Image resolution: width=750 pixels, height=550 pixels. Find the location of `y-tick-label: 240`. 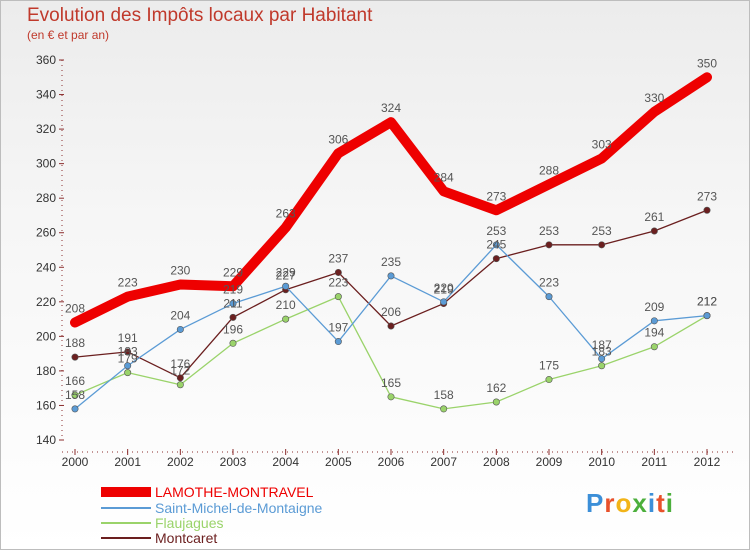

y-tick-label: 240 is located at coordinates (46, 267).